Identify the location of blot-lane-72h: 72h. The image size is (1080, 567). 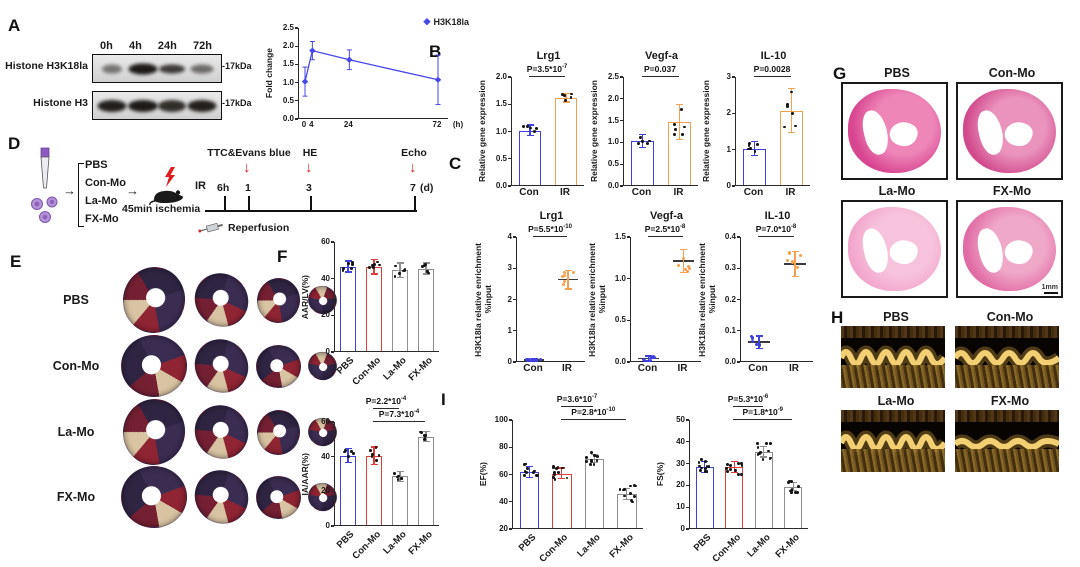
(202, 46).